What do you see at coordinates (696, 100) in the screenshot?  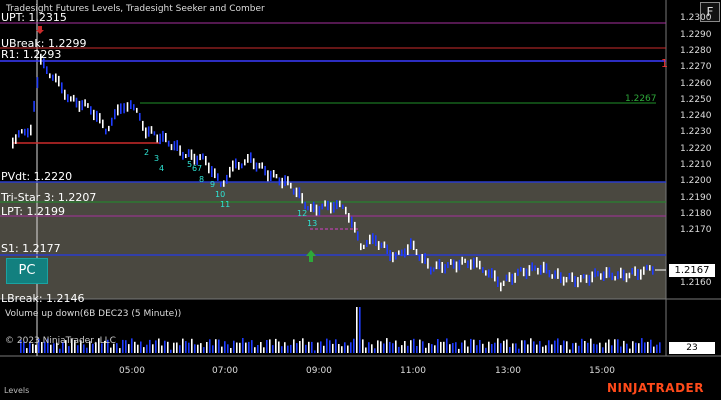 I see `price-tick: 1.2250` at bounding box center [696, 100].